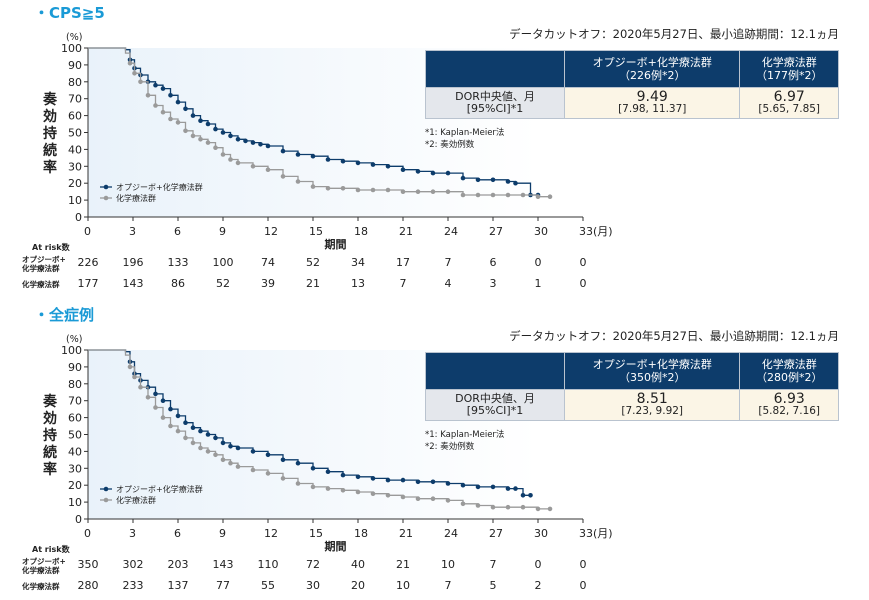 Image resolution: width=869 pixels, height=600 pixels. I want to click on legend-label: 化学療法群, so click(136, 500).